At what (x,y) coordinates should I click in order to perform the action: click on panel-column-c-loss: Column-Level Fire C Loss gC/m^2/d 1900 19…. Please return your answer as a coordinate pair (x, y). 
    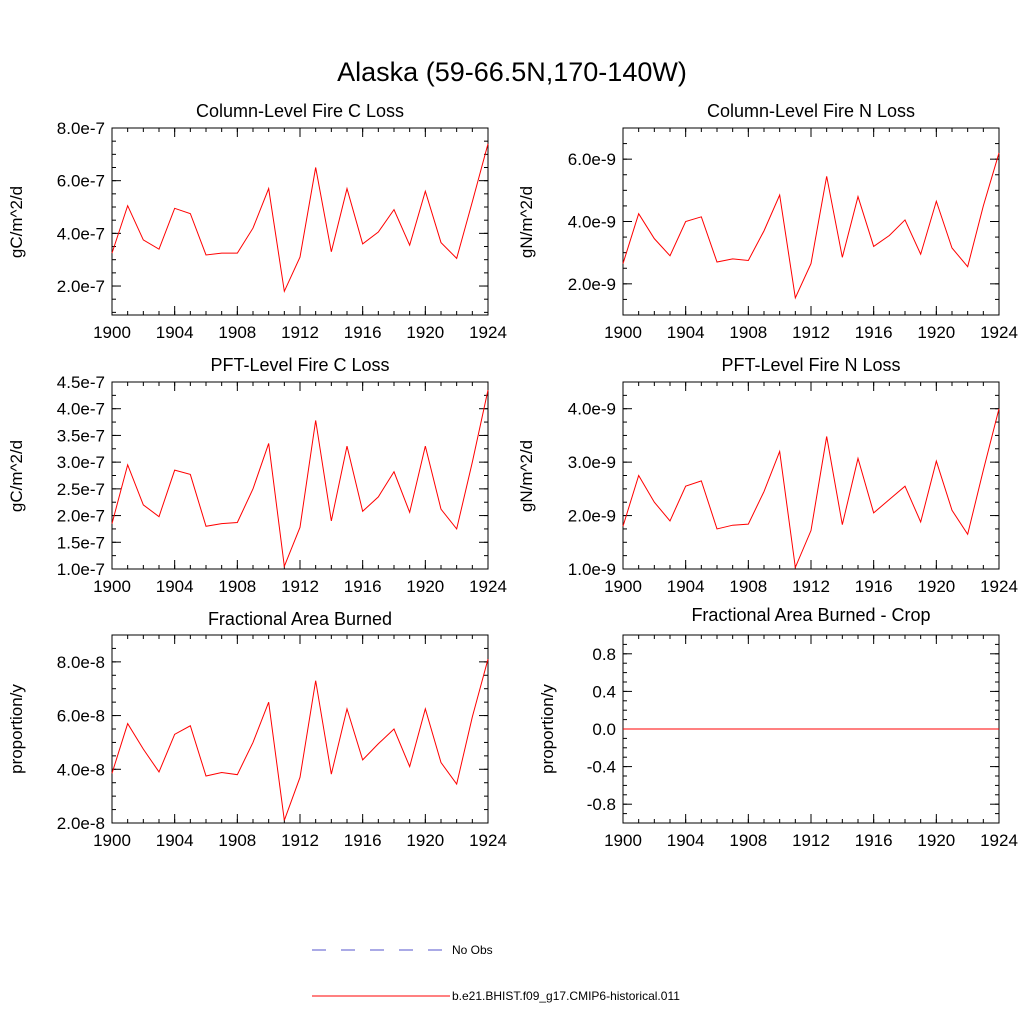
    Looking at the image, I should click on (257, 221).